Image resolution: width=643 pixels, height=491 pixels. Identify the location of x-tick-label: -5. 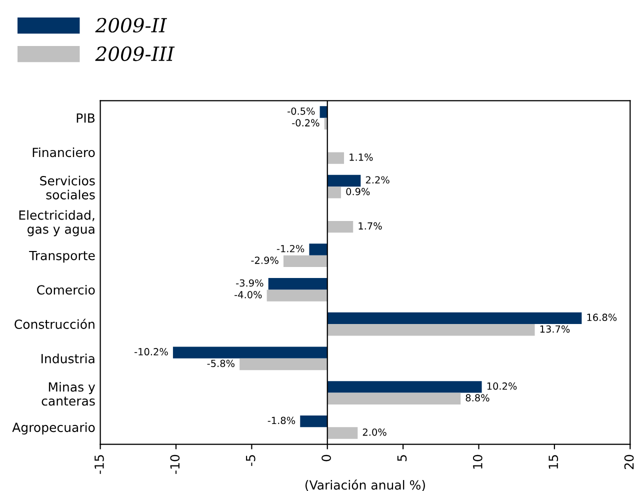
(251, 460).